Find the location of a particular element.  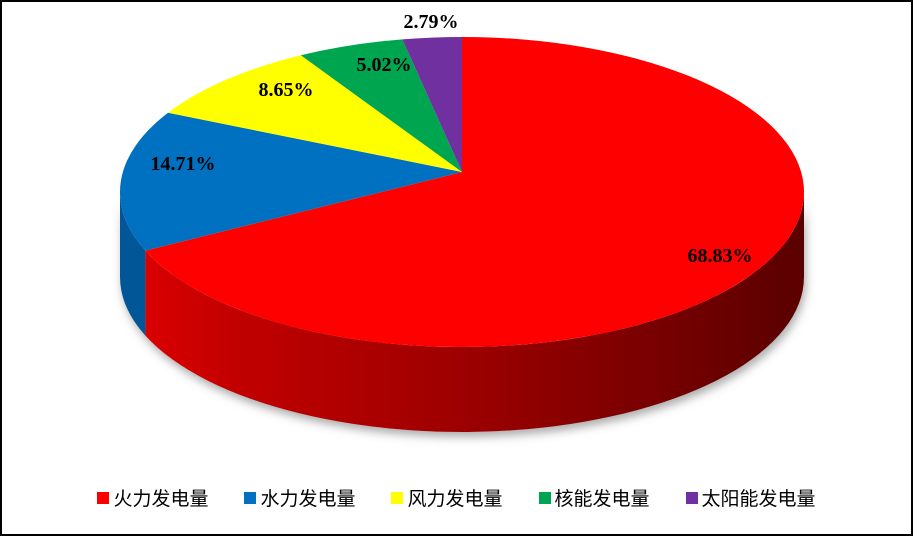

legend-item-nuclear: 核能发电量 is located at coordinates (594, 497).